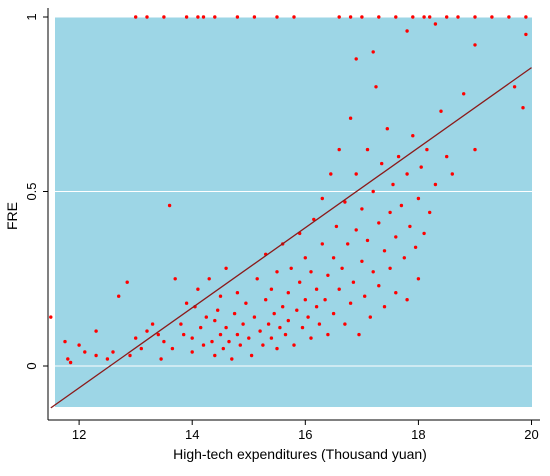 The width and height of the screenshot is (550, 476). What do you see at coordinates (300, 454) in the screenshot?
I see `x-axis-label: High-tech expenditures (Thousand yuan)` at bounding box center [300, 454].